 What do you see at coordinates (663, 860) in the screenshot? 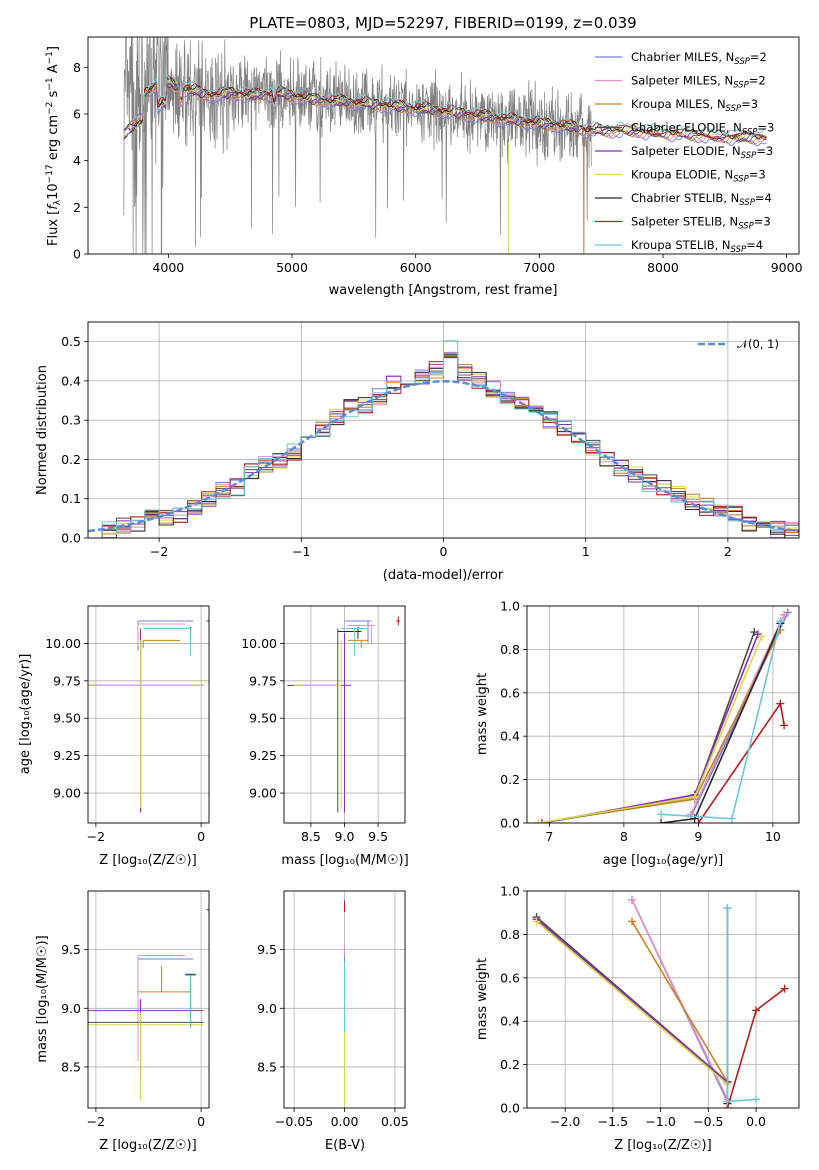
I see `massweight-age-xlabel: age [log₁₀(age/yr)]` at bounding box center [663, 860].